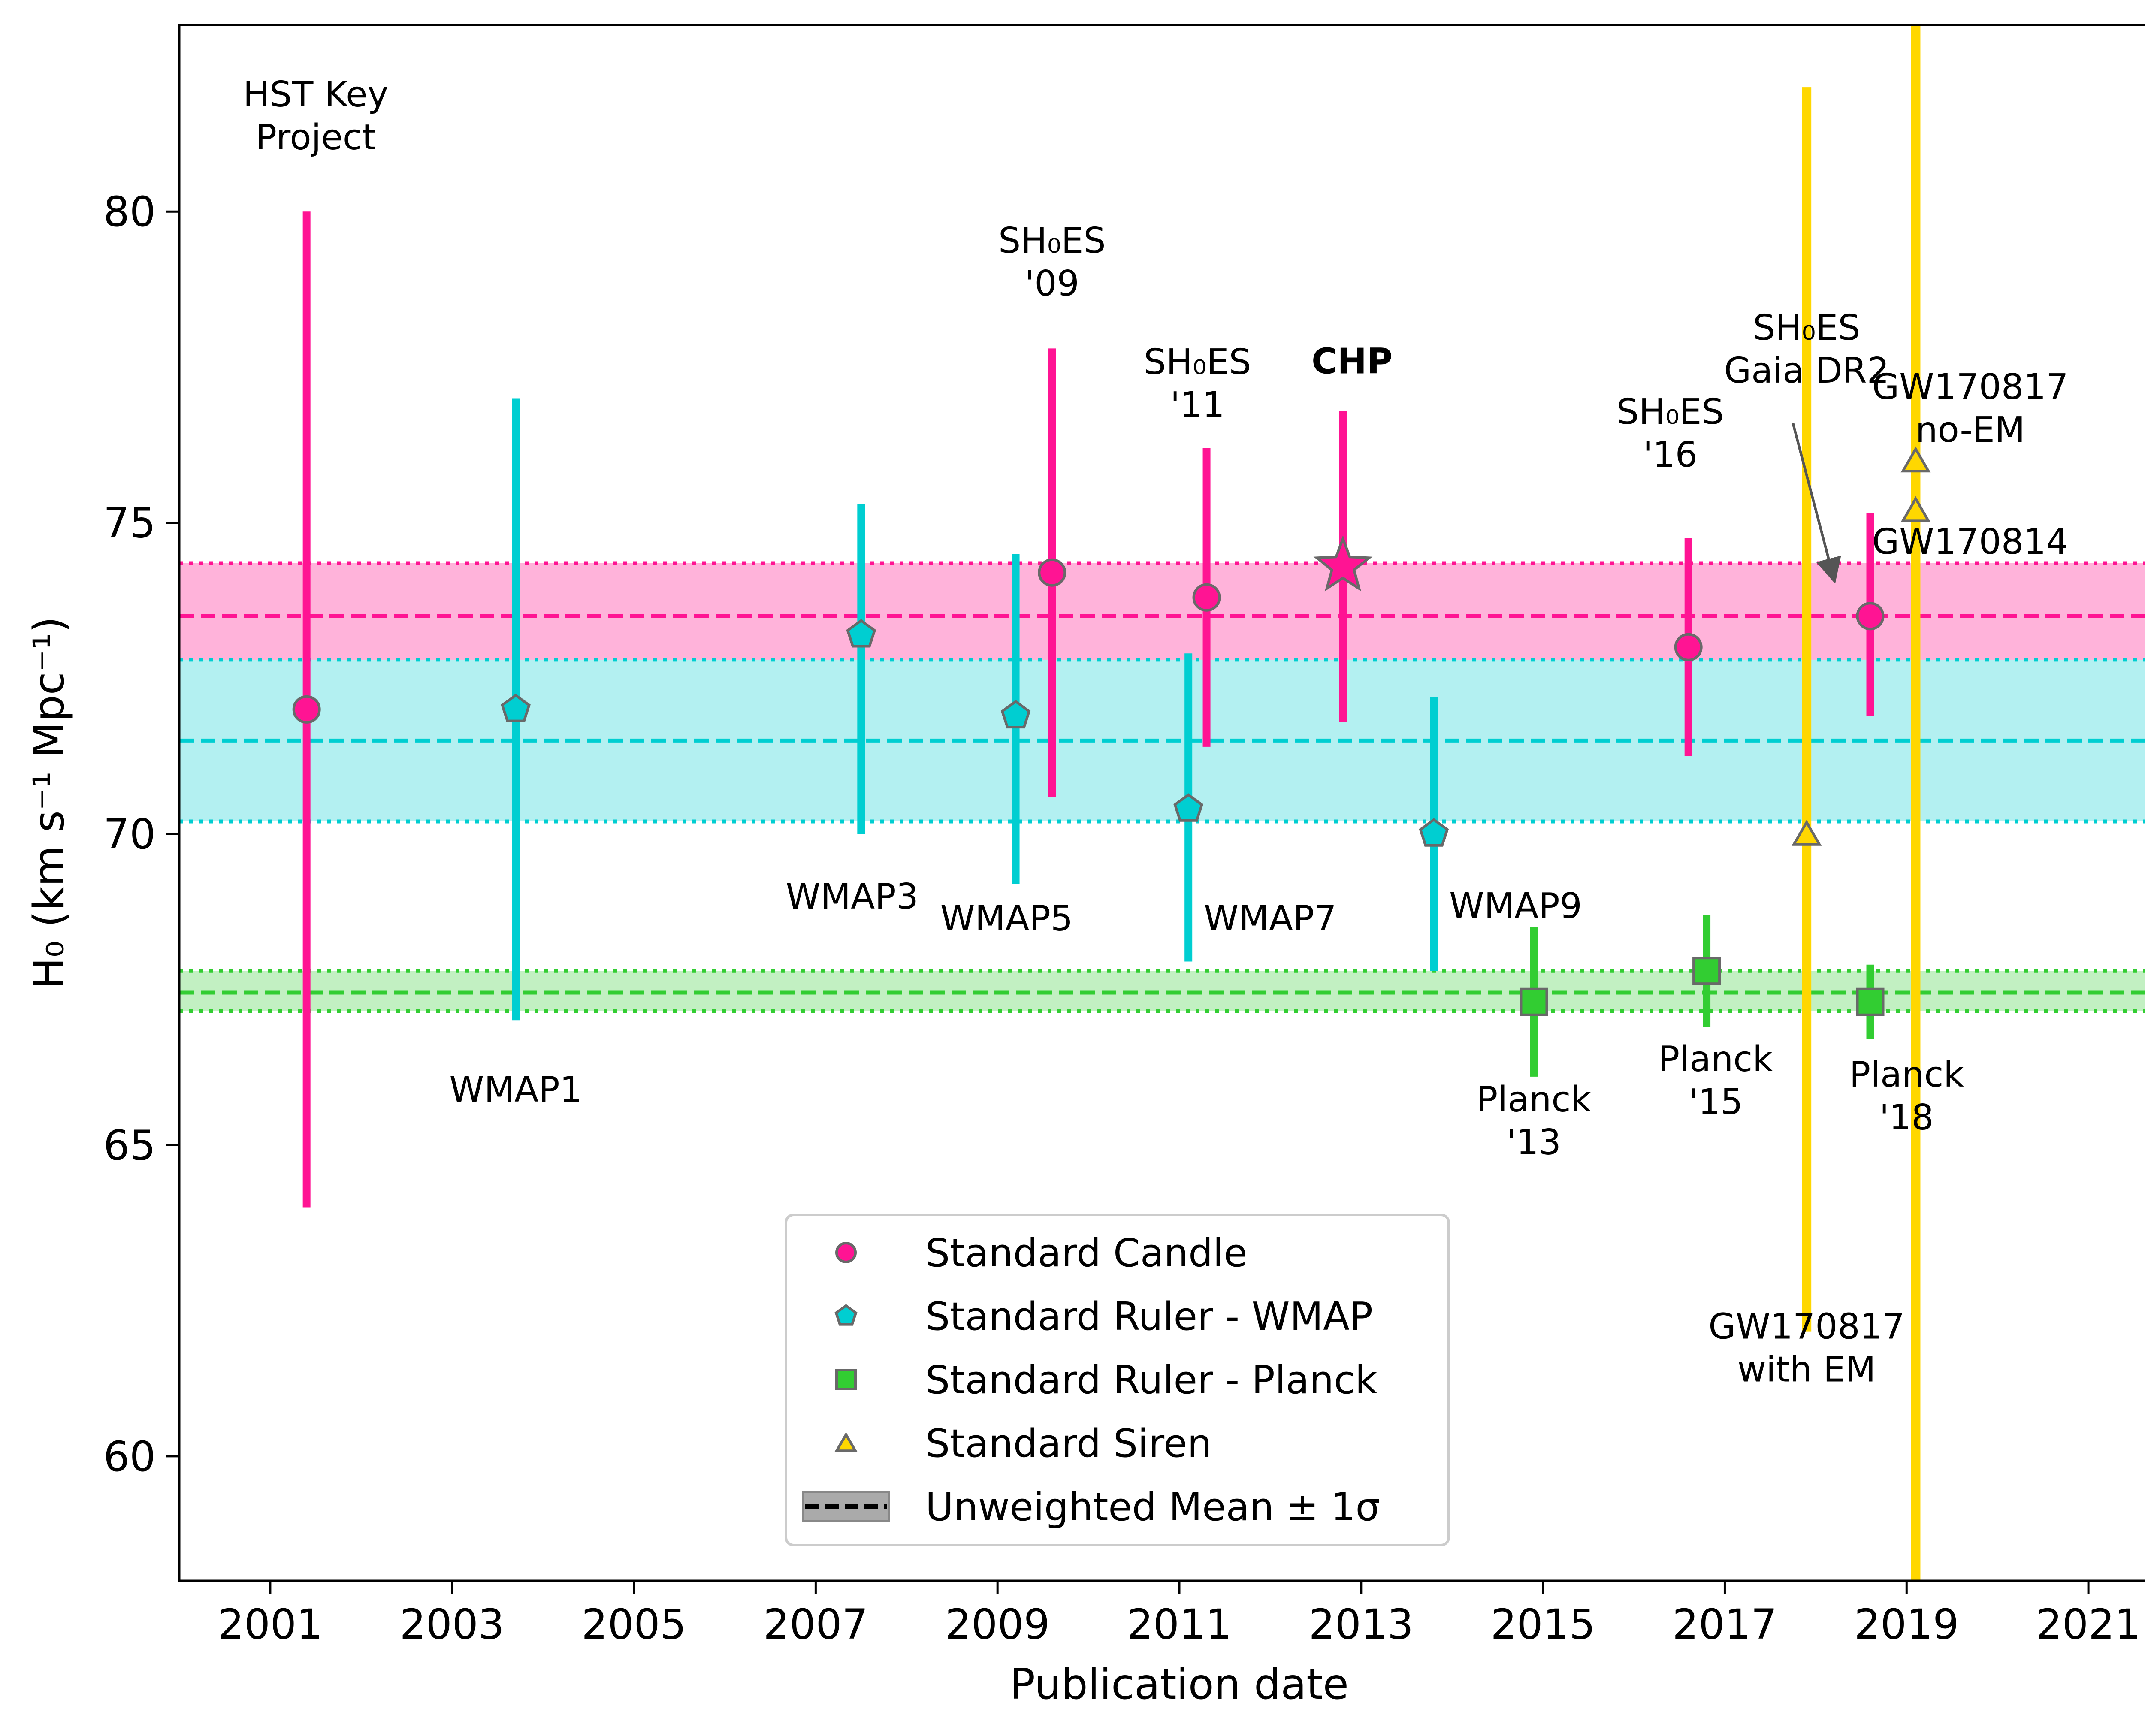 Image resolution: width=2145 pixels, height=1736 pixels. Describe the element at coordinates (1151, 1380) in the screenshot. I see `legend-label-2: Standard Ruler - Planck` at that location.